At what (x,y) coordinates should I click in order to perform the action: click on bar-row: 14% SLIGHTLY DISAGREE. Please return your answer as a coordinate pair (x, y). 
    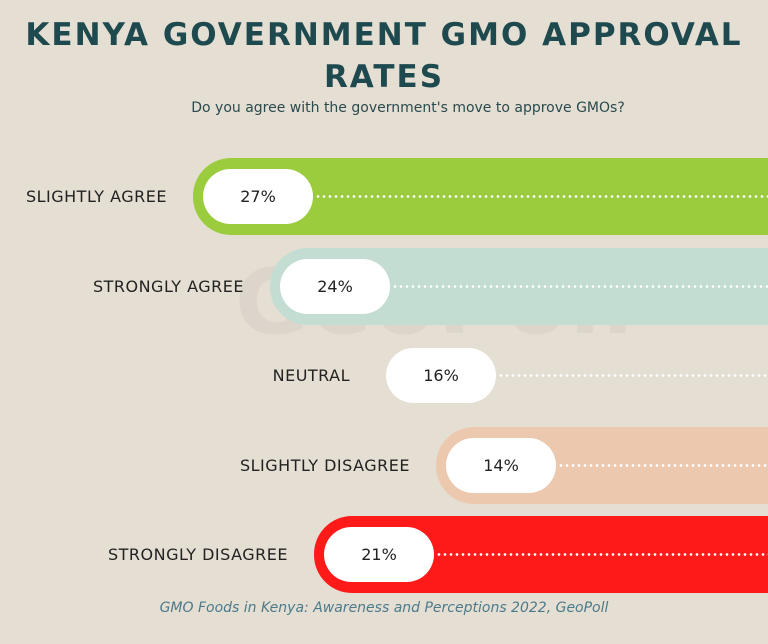
    Looking at the image, I should click on (384, 465).